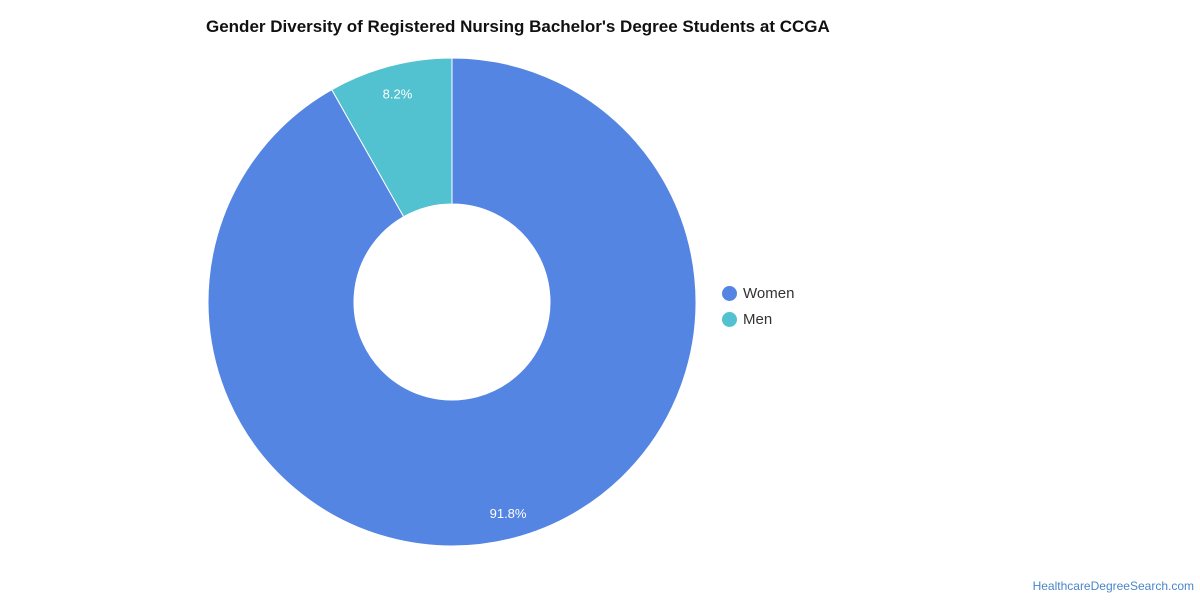  I want to click on legend-item-women: Women, so click(758, 293).